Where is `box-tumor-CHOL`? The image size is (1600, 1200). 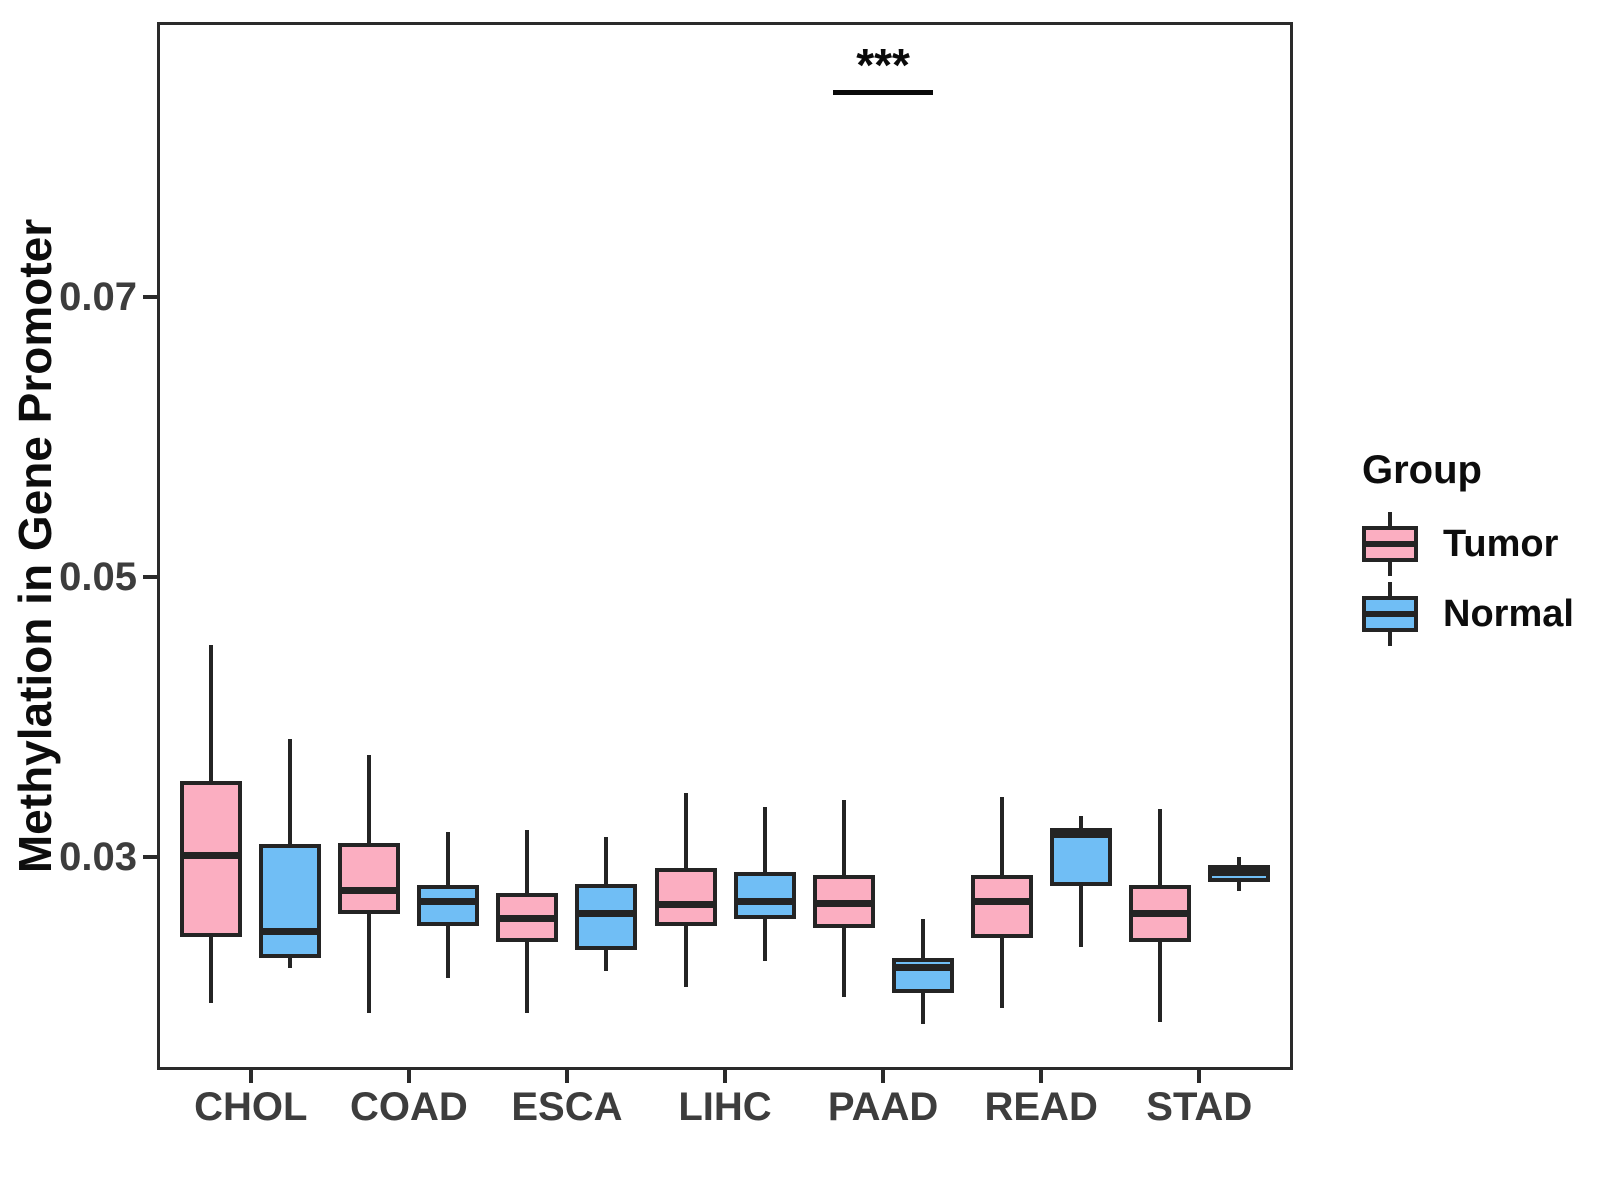 box-tumor-CHOL is located at coordinates (211, 859).